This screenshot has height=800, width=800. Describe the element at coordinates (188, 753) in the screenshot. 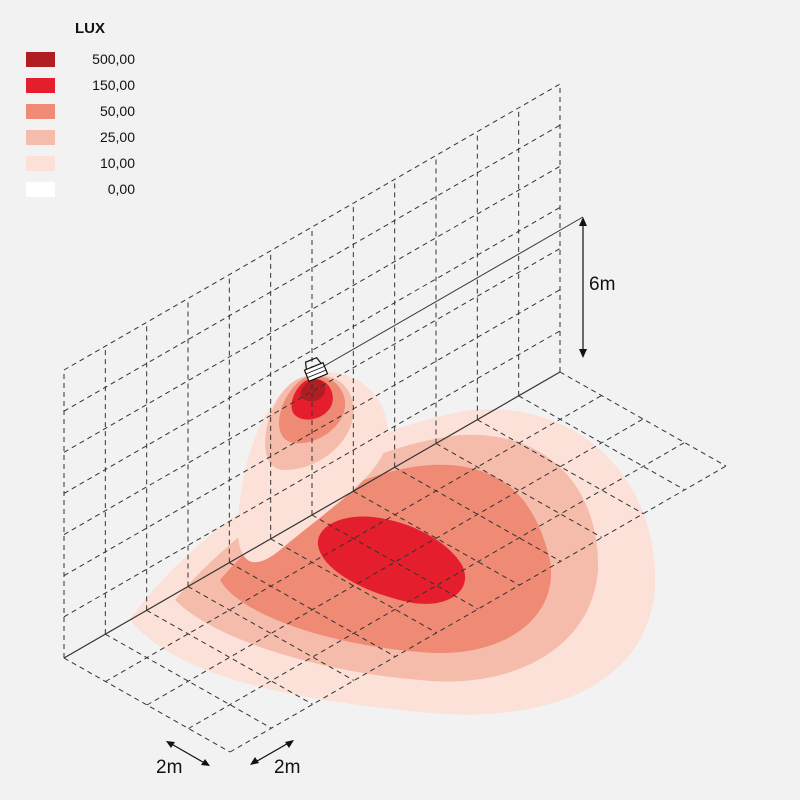

I see `grid-dimension-x` at that location.